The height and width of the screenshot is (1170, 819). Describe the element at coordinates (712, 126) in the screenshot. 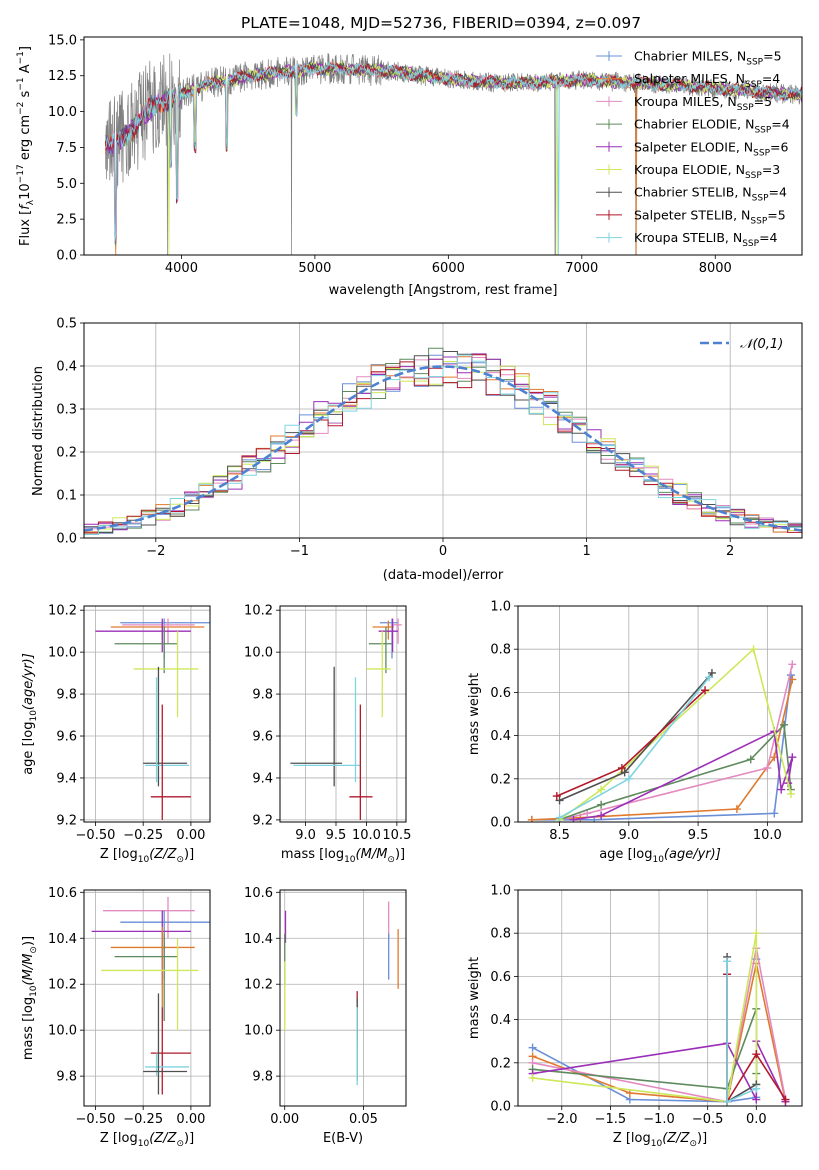

I see `legend-label: Chabrier ELODIE, NSSP=4` at that location.